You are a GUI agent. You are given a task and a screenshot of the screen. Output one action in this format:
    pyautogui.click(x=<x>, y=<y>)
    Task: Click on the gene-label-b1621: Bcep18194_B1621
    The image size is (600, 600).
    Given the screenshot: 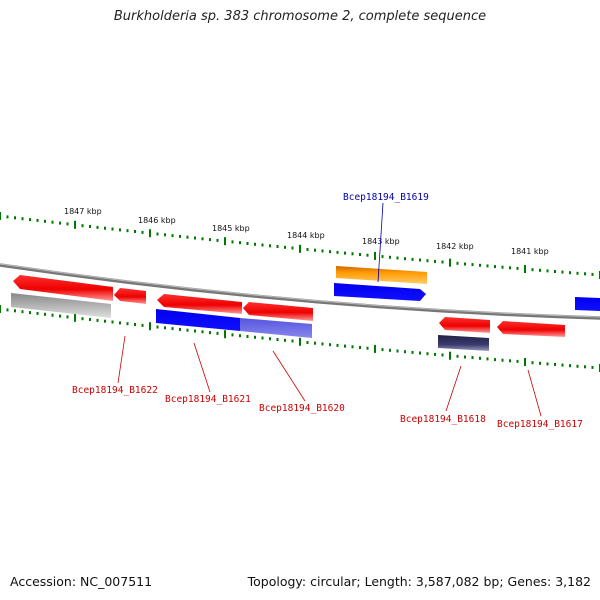 What is the action you would take?
    pyautogui.click(x=208, y=399)
    